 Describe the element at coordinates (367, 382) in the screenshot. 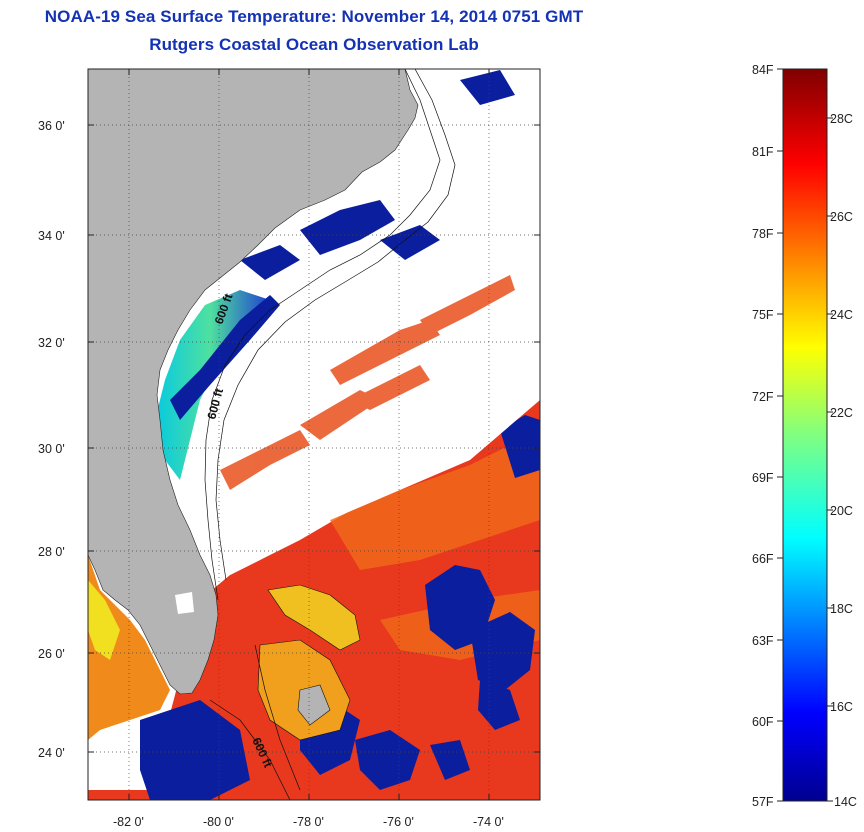

I see `warm-streaks` at that location.